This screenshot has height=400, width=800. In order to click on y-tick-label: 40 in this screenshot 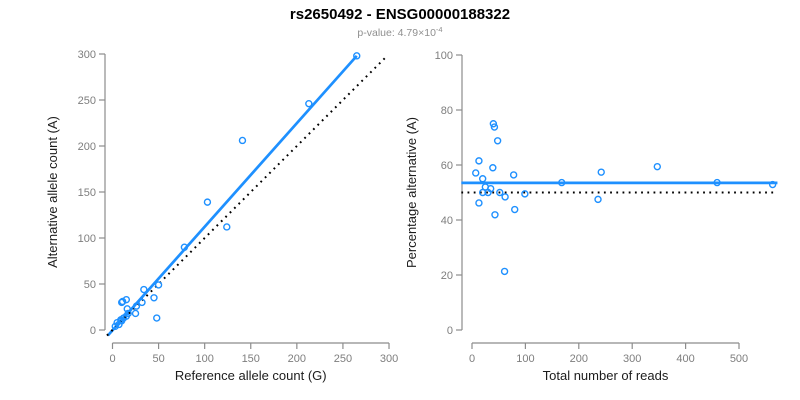, I will do `click(447, 221)`.